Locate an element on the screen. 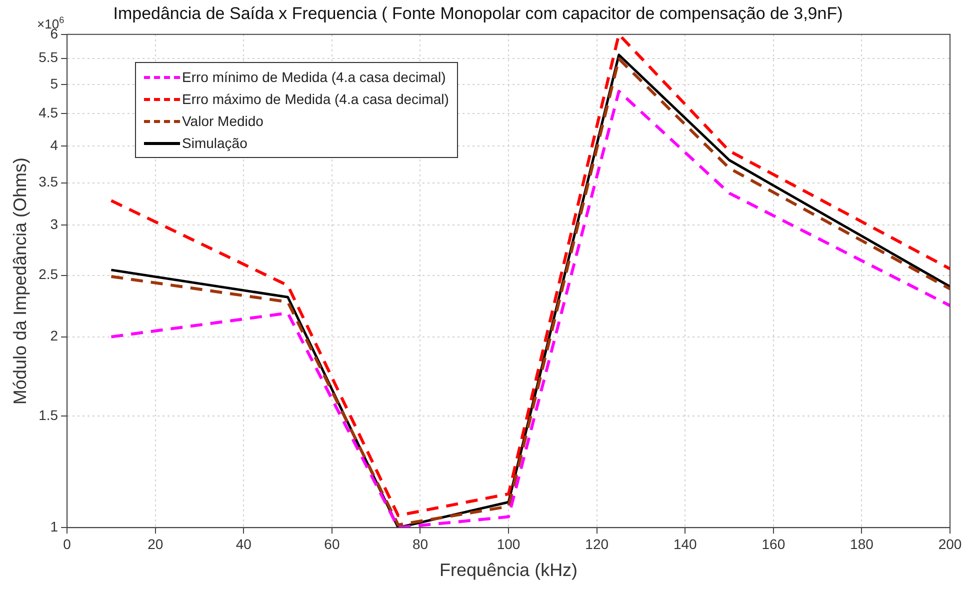 The height and width of the screenshot is (590, 976). x-tick-label: 160 is located at coordinates (774, 544).